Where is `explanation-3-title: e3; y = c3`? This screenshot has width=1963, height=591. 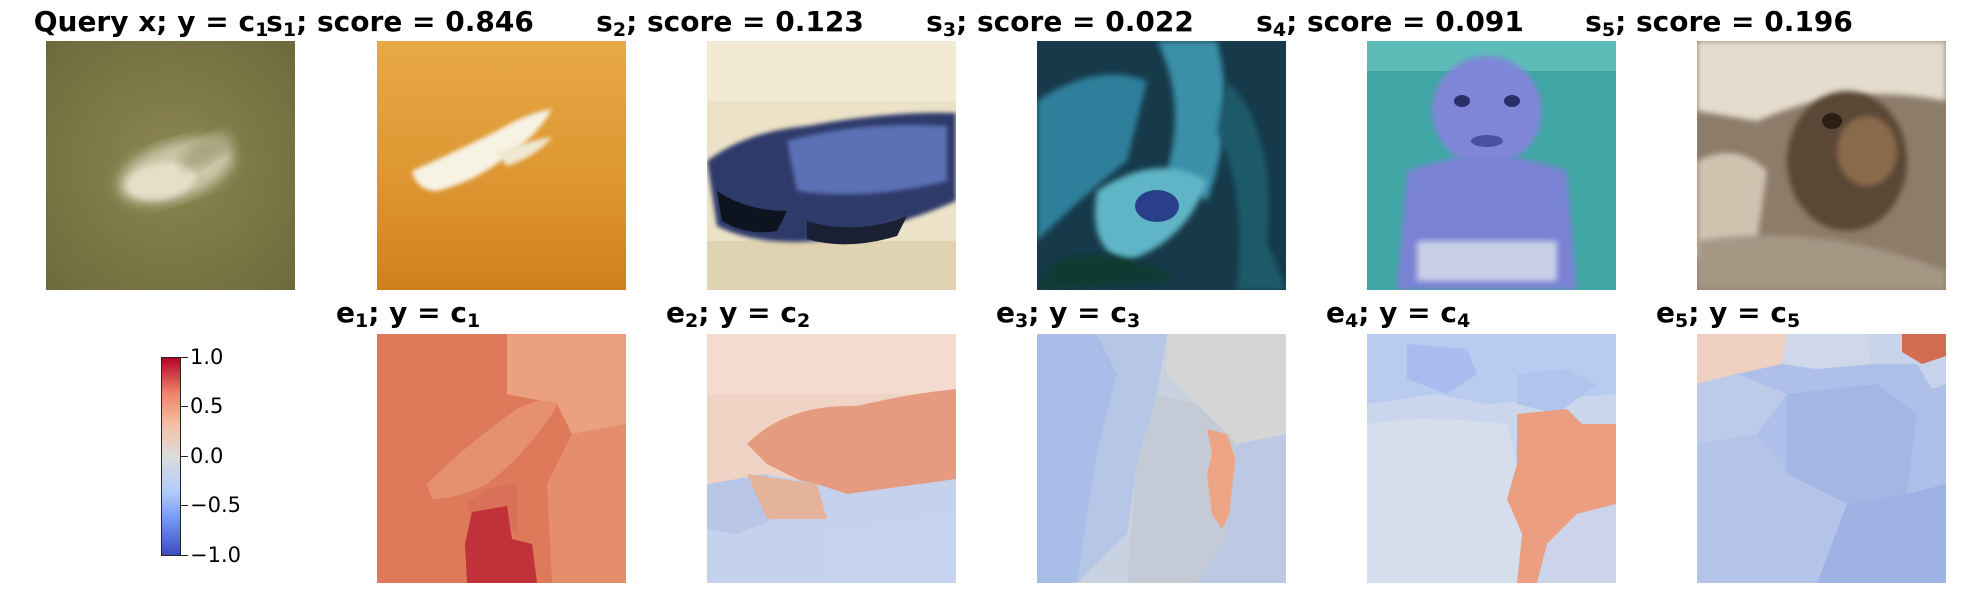
explanation-3-title: e3; y = c3 is located at coordinates (1068, 314).